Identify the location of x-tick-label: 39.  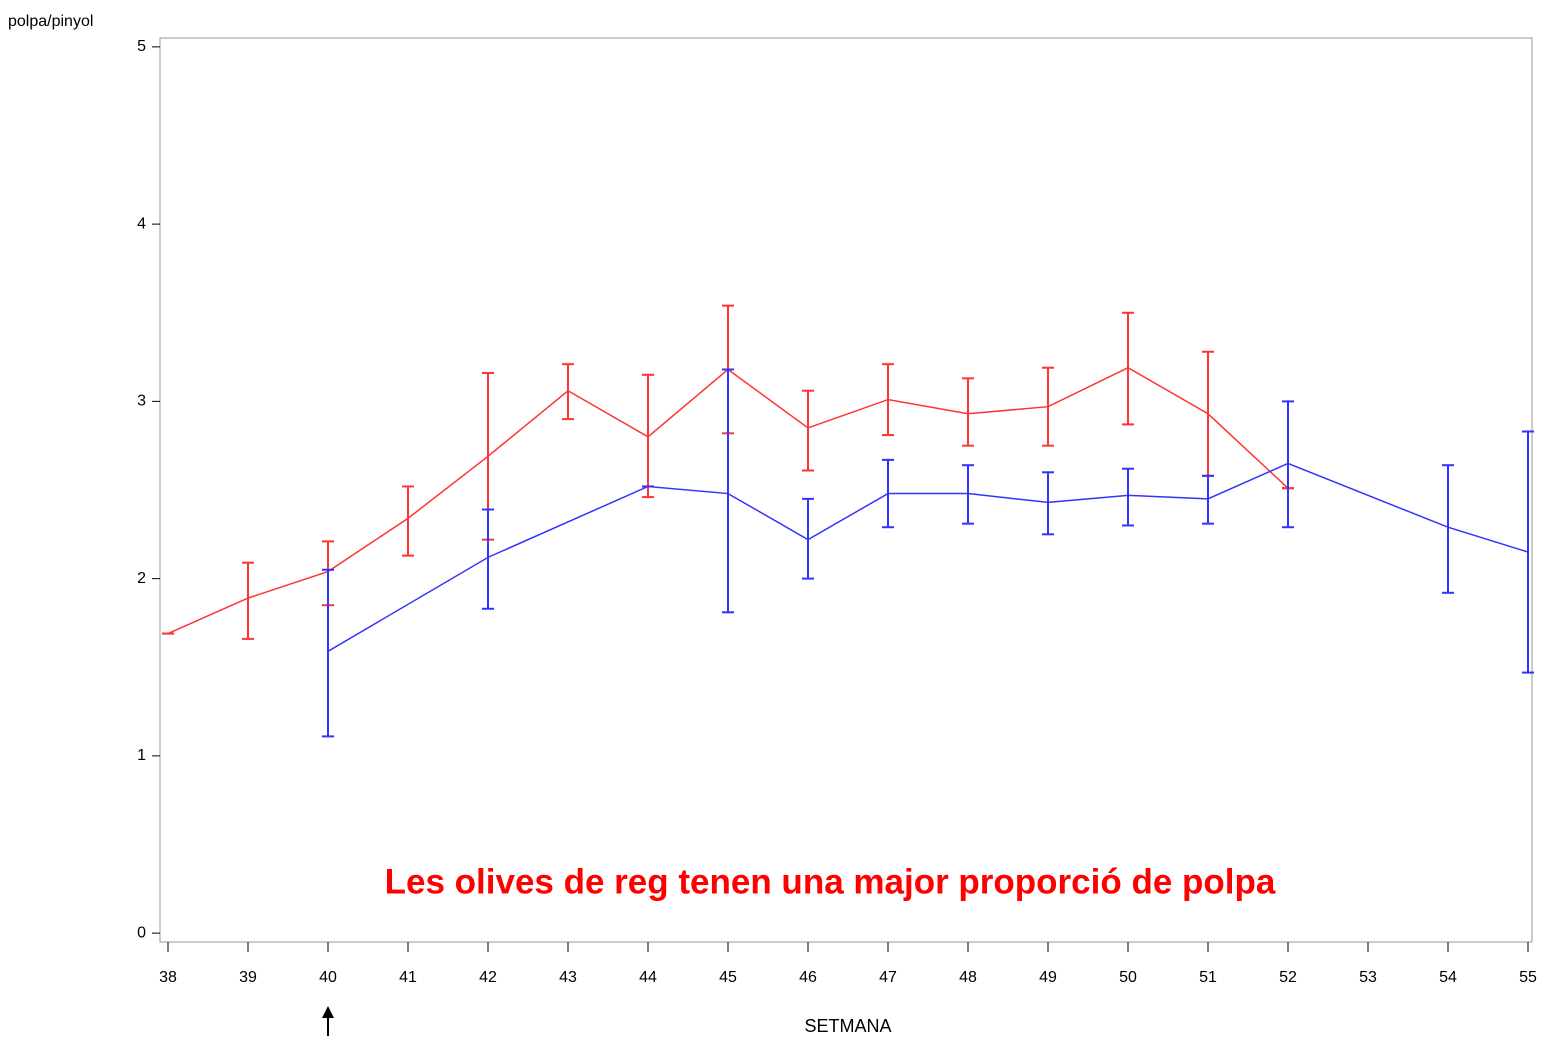
(248, 977).